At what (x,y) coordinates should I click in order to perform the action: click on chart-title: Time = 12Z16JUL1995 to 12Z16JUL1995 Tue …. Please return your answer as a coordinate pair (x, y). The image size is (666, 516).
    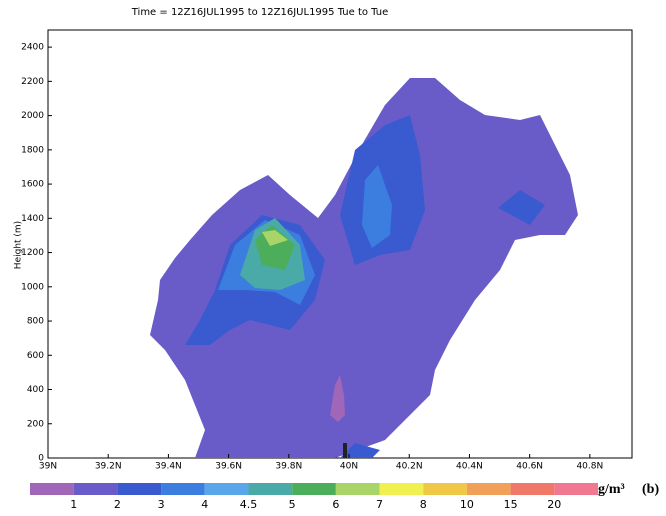
    Looking at the image, I should click on (260, 12).